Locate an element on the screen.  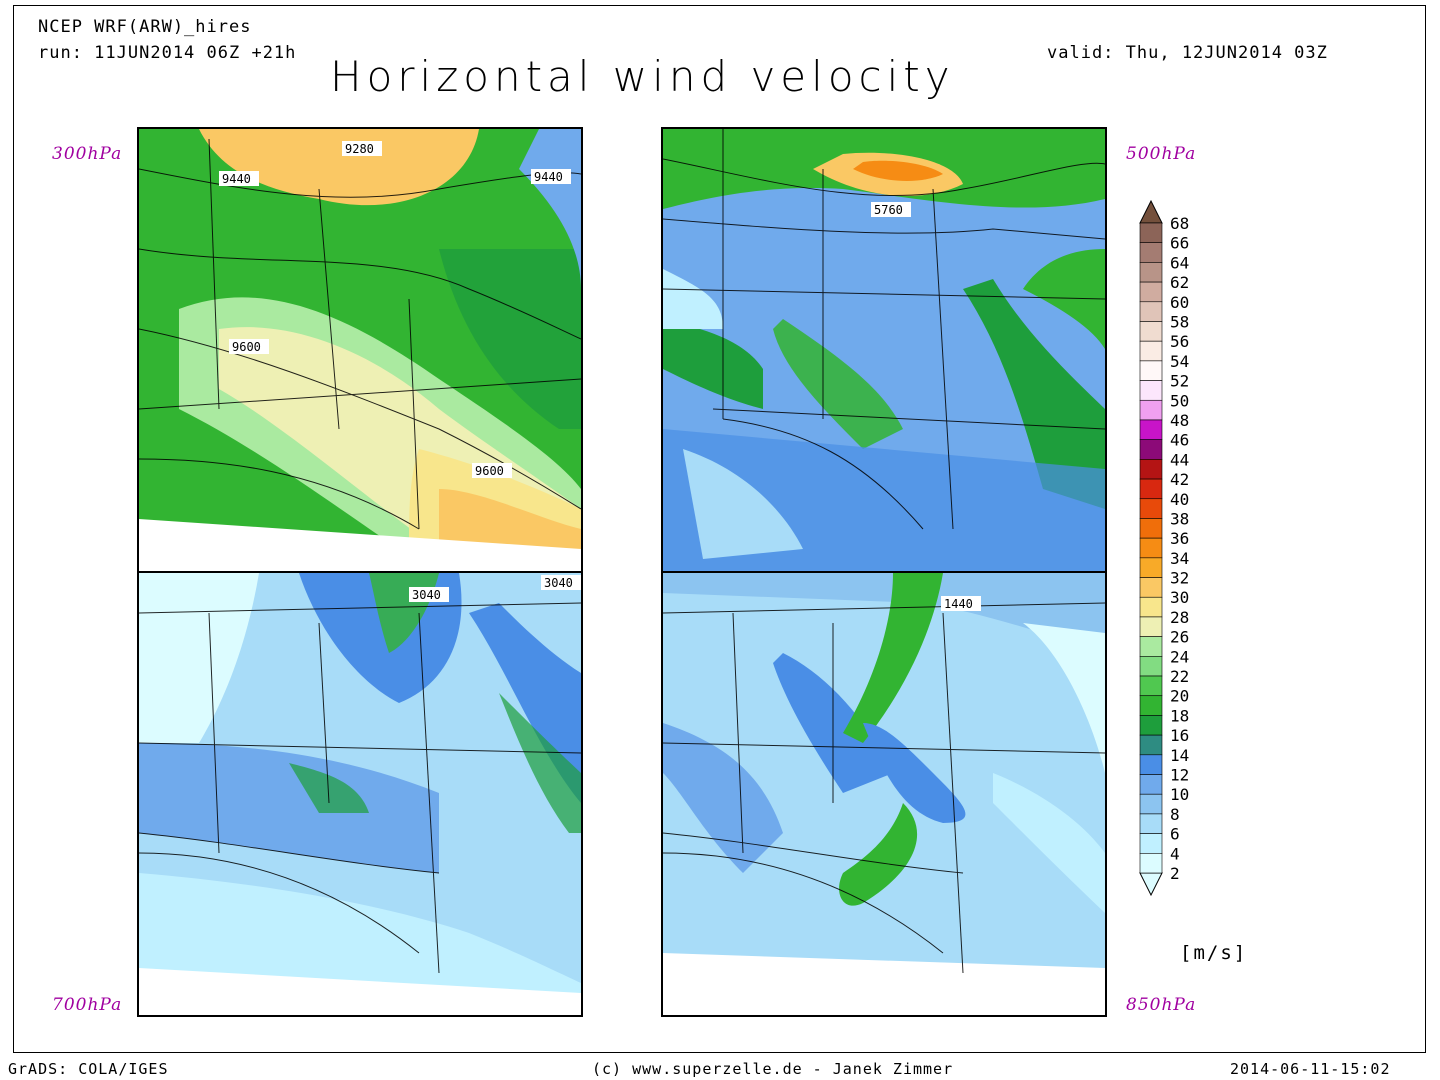
colorbar-tick-label: 32 is located at coordinates (1179, 578).